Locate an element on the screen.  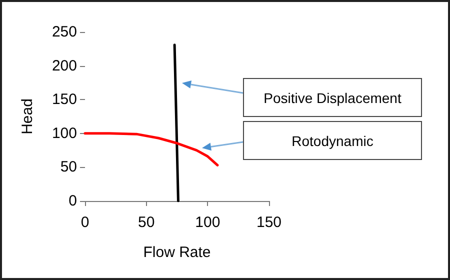
x-tick-label: 50 is located at coordinates (146, 222).